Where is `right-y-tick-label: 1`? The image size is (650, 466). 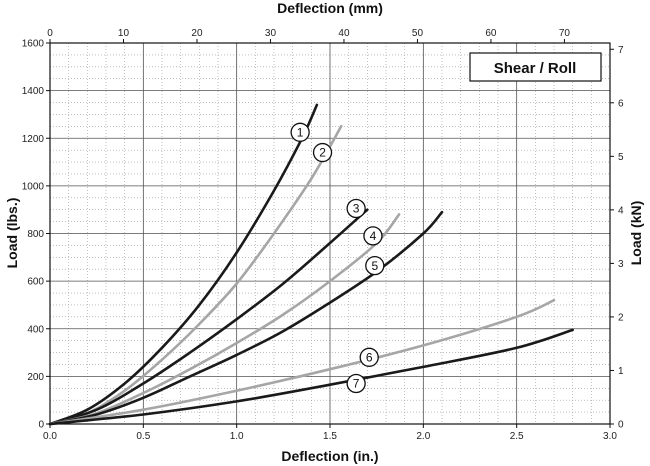 right-y-tick-label: 1 is located at coordinates (621, 371).